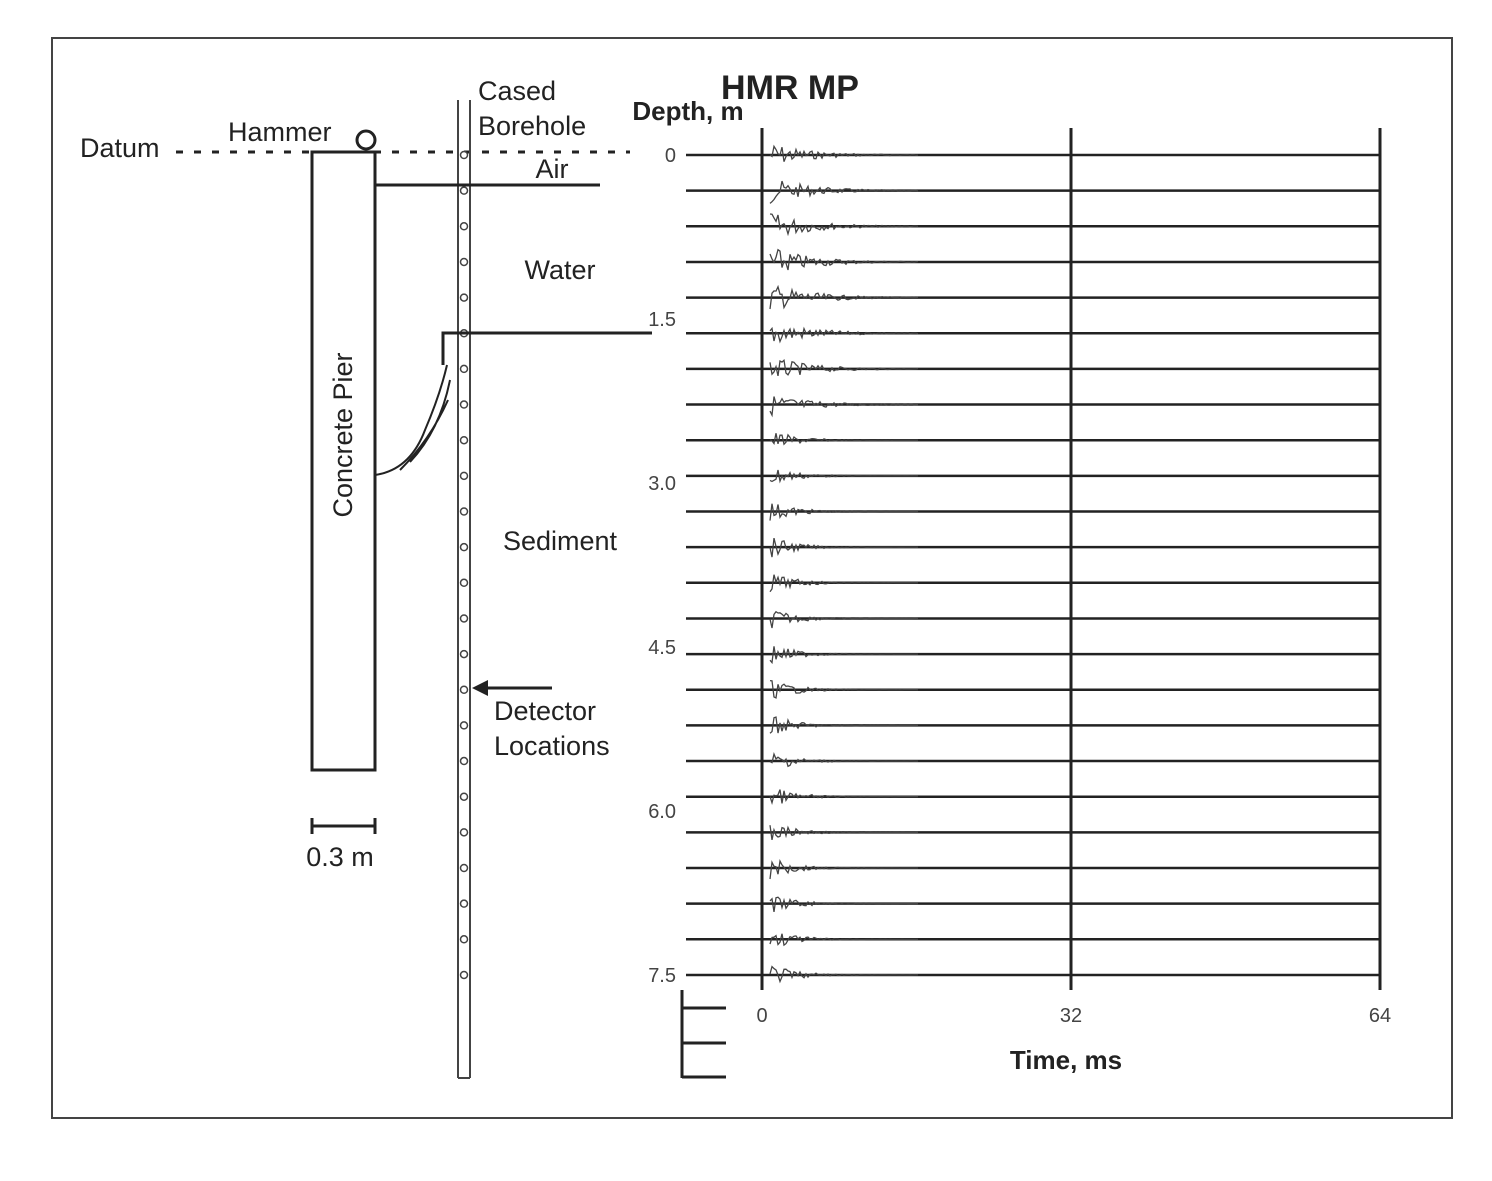 This screenshot has width=1492, height=1181. What do you see at coordinates (517, 91) in the screenshot?
I see `label: Cased` at bounding box center [517, 91].